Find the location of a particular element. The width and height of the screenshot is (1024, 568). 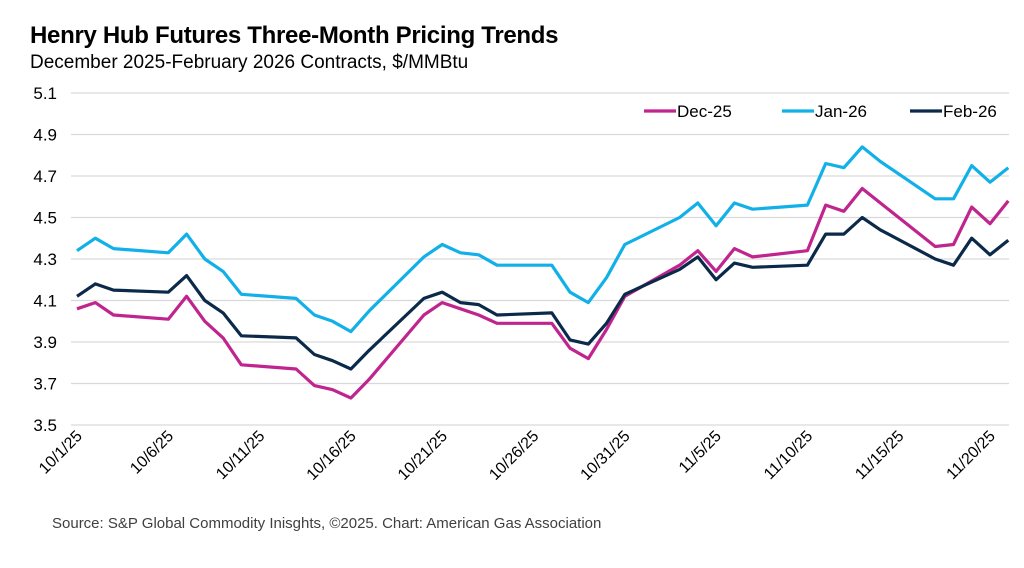

legend: Dec-25 Jan-26 Feb-26 is located at coordinates (820, 111).